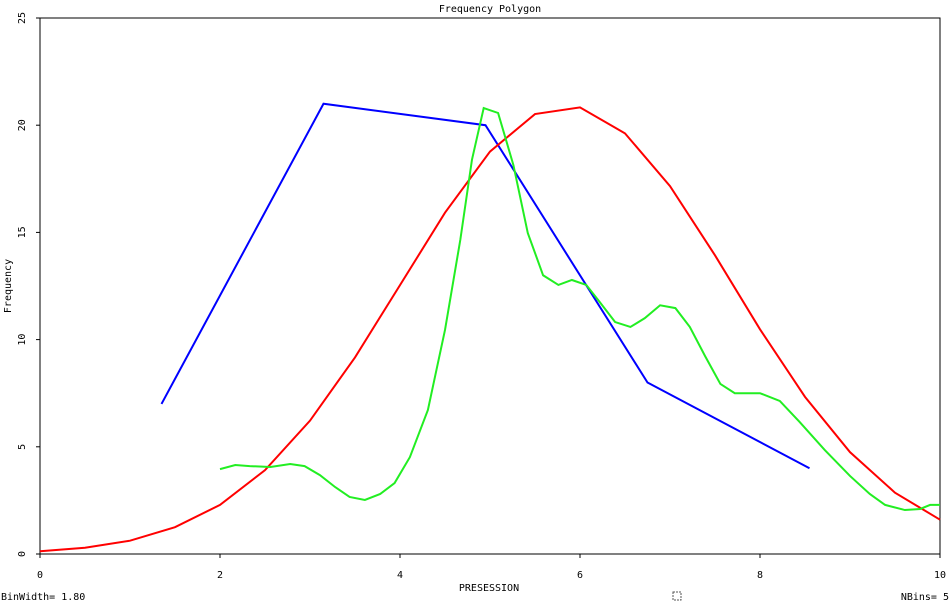 This screenshot has width=951, height=604. What do you see at coordinates (22, 554) in the screenshot?
I see `y-tick-label: 0` at bounding box center [22, 554].